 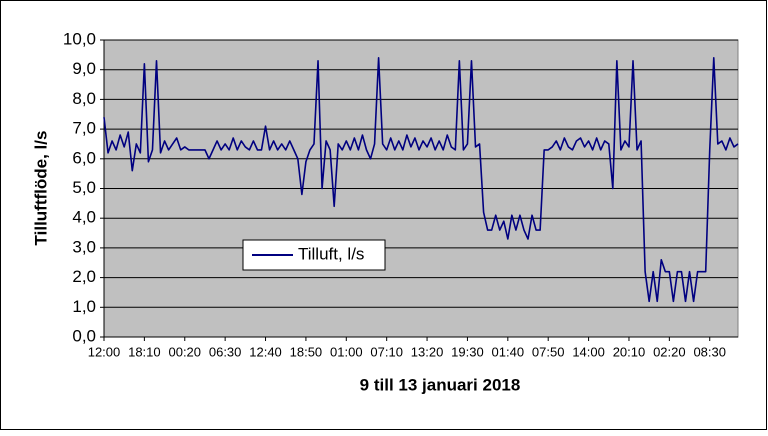 What do you see at coordinates (84, 187) in the screenshot?
I see `y-tick-label: 5,0` at bounding box center [84, 187].